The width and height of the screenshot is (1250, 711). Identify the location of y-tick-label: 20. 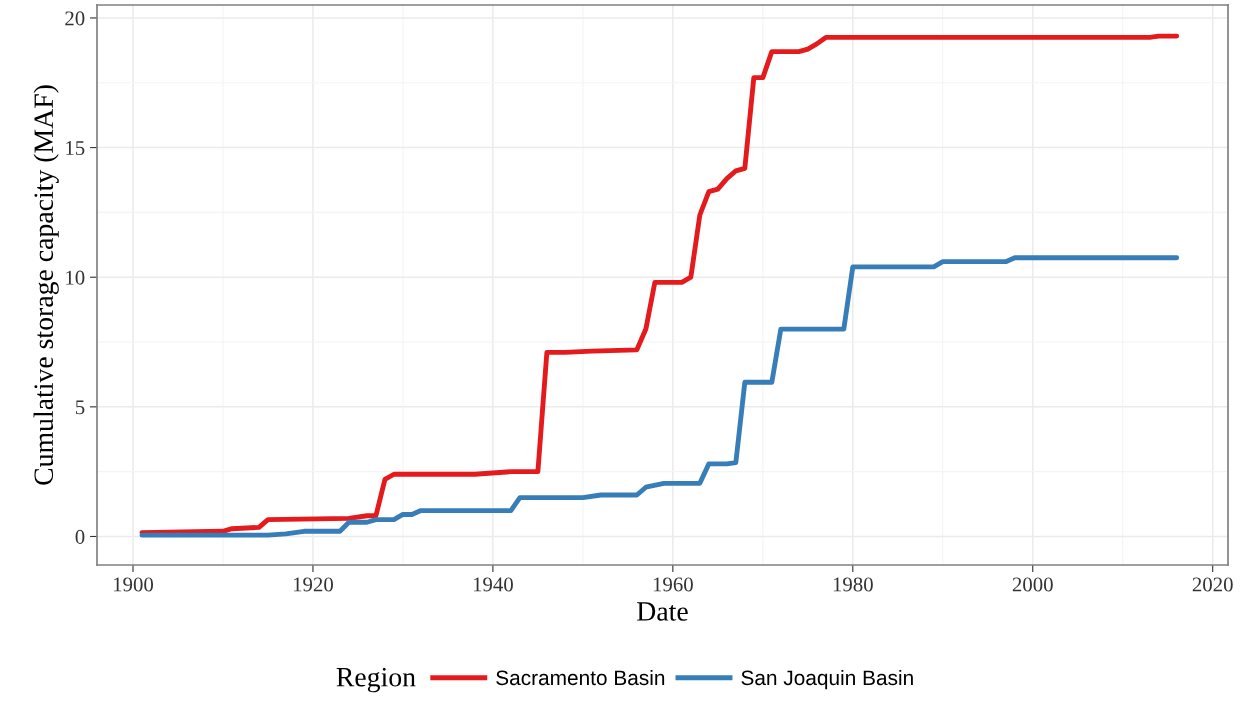
(75, 18).